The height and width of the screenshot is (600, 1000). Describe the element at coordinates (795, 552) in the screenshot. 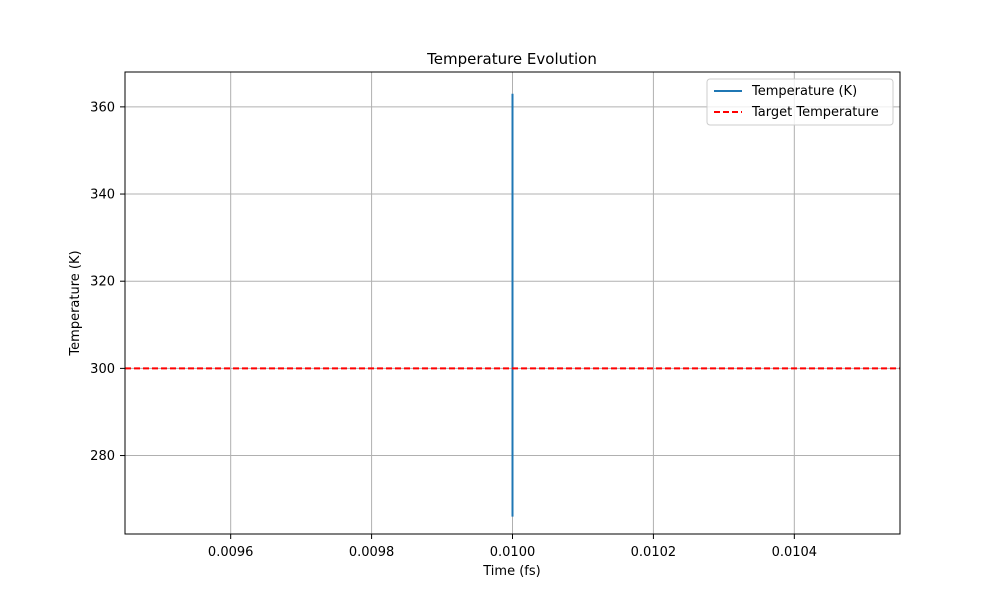

I see `x-tick-label: 0.0104` at that location.